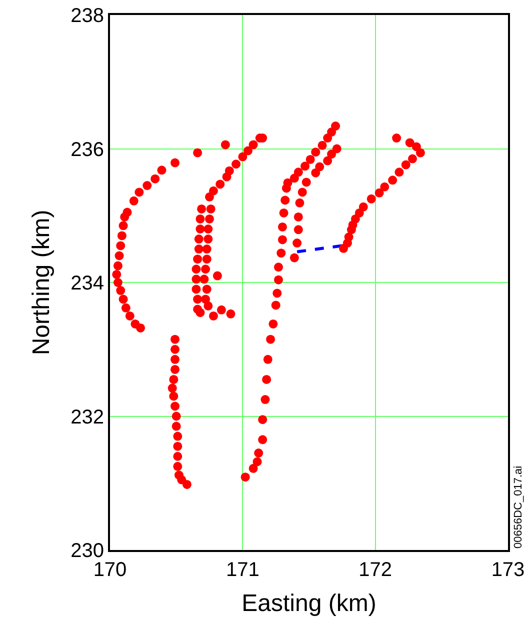 This screenshot has width=530, height=635. I want to click on x-tick-label: 173, so click(508, 570).